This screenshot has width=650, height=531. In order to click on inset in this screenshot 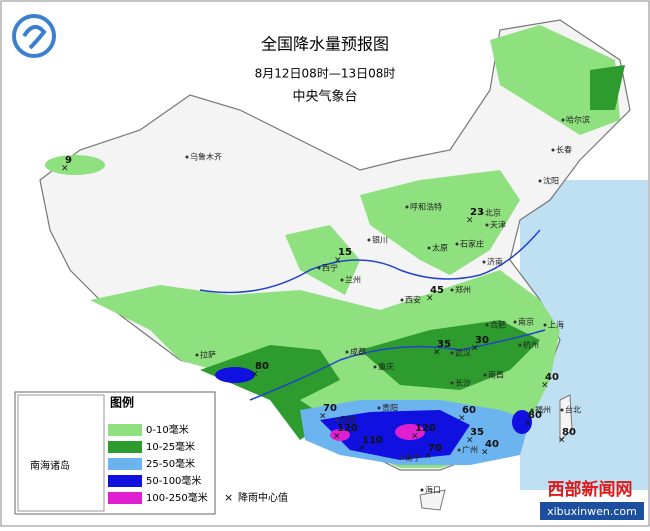, I will do `click(61, 453)`.